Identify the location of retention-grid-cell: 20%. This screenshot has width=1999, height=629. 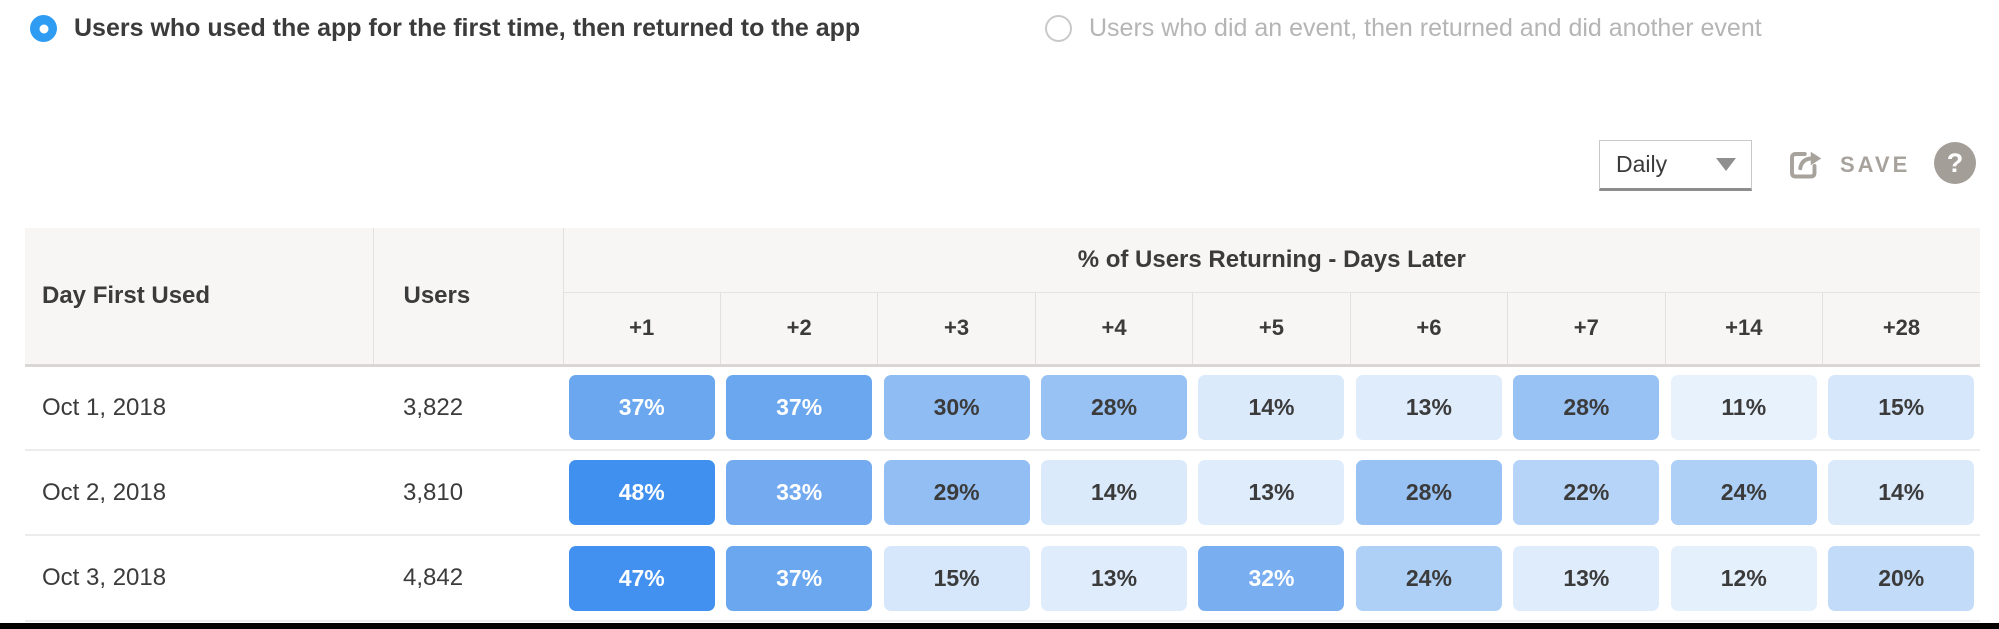
(1901, 577).